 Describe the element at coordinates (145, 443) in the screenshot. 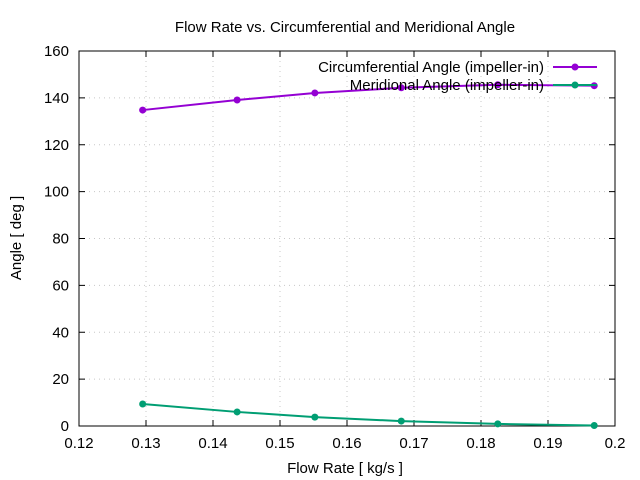

I see `x-tick-label: 0.13` at that location.